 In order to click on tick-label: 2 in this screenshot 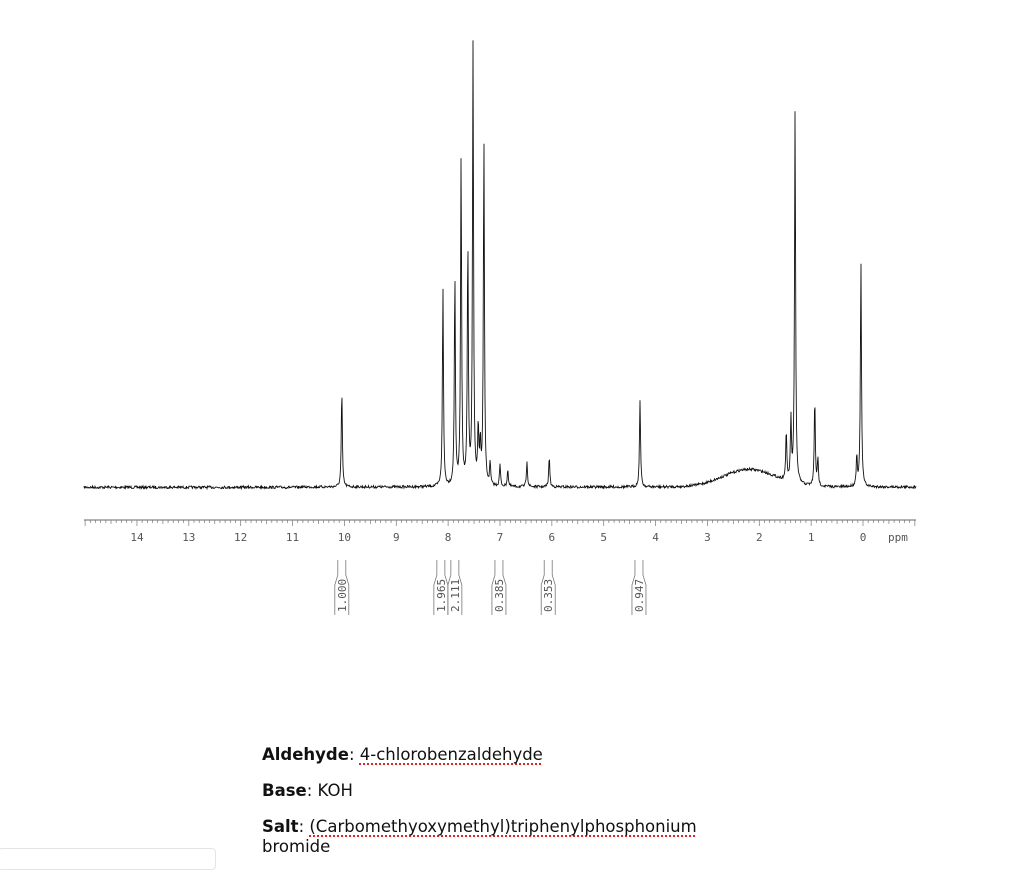, I will do `click(759, 537)`.